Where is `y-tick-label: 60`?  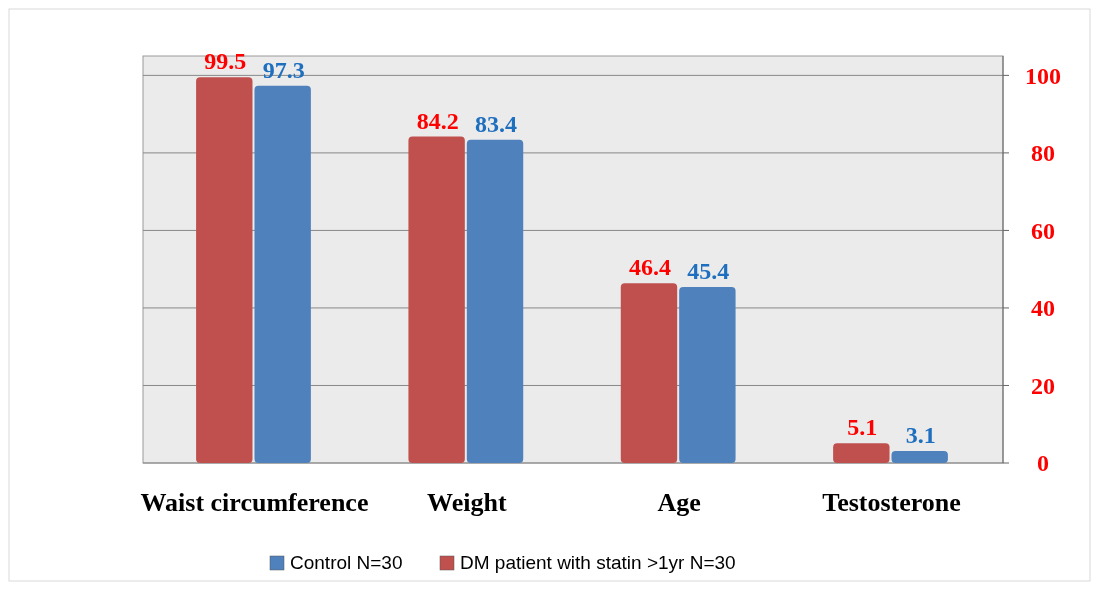
y-tick-label: 60 is located at coordinates (1043, 230).